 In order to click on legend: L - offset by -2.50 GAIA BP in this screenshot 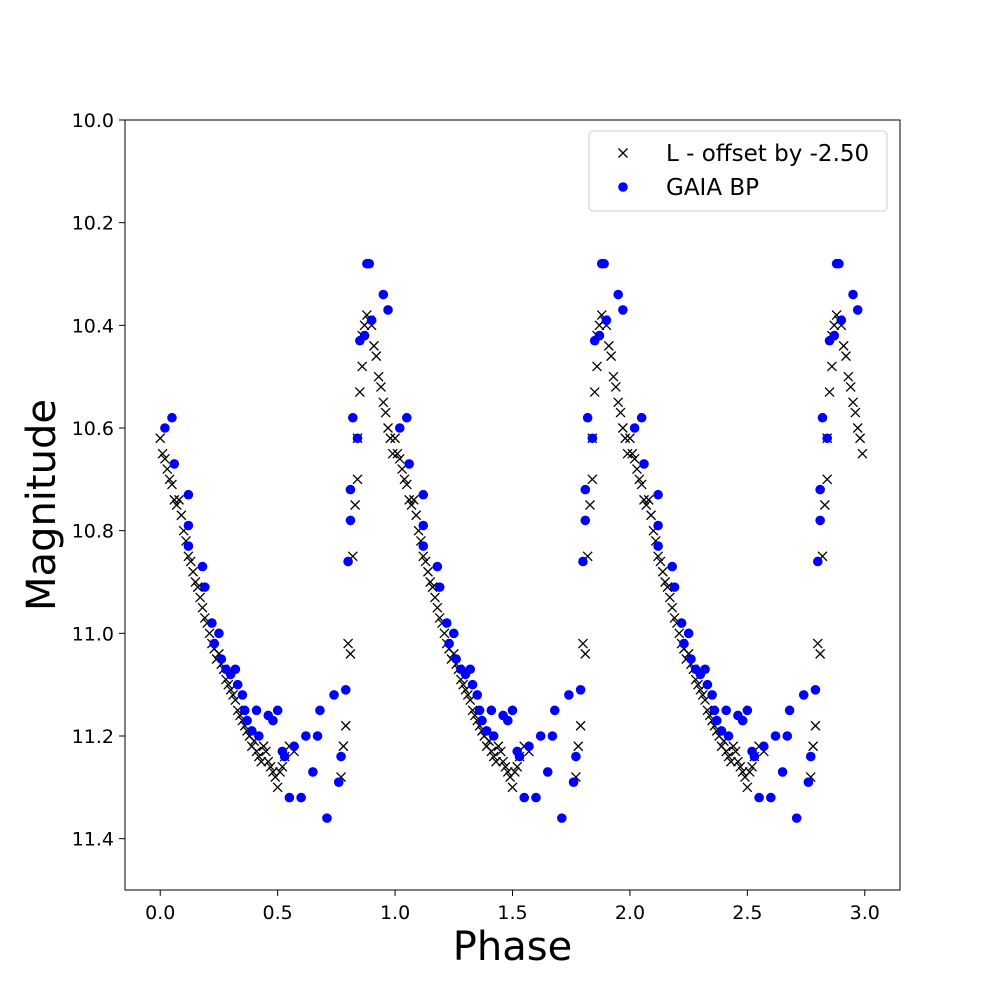, I will do `click(738, 171)`.